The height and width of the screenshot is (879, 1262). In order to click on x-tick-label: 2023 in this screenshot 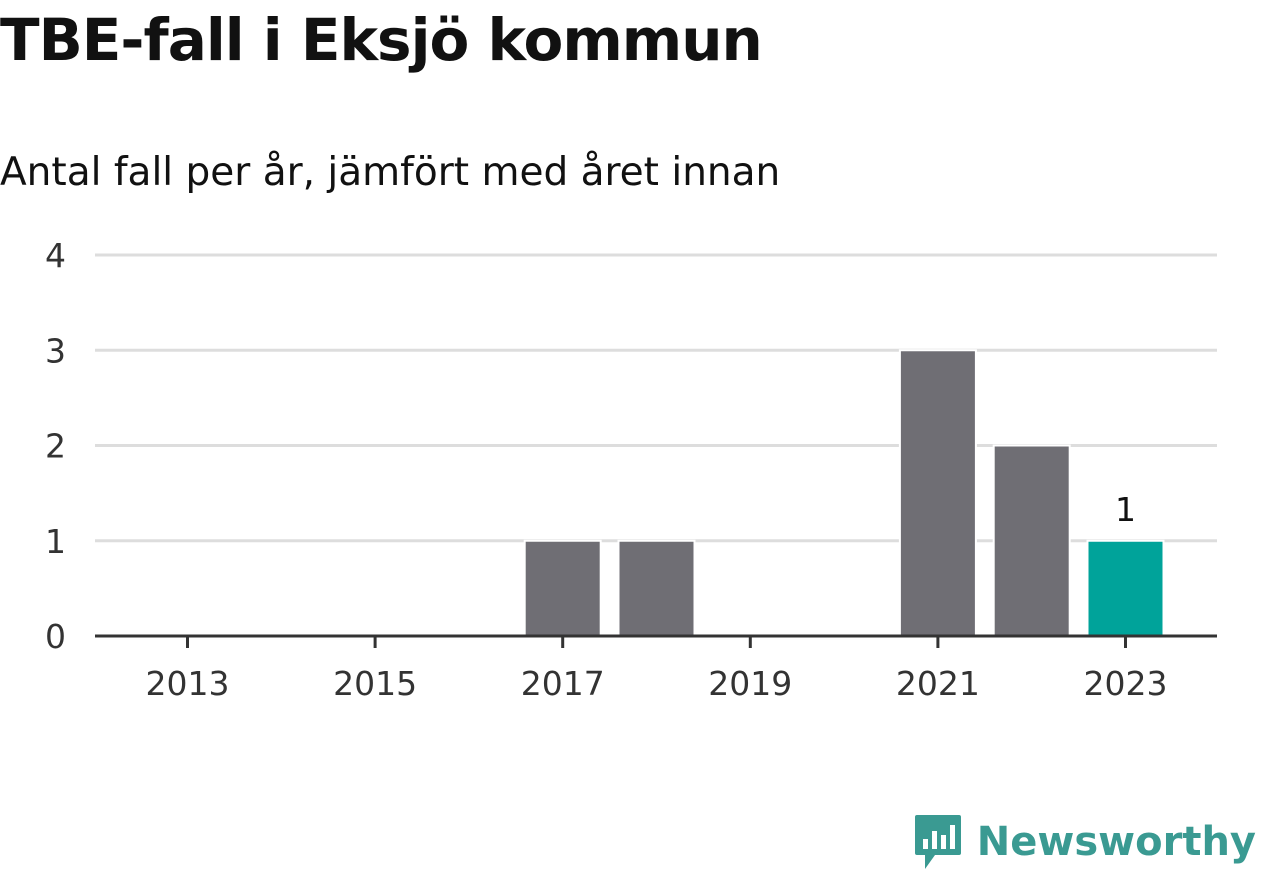, I will do `click(1126, 683)`.